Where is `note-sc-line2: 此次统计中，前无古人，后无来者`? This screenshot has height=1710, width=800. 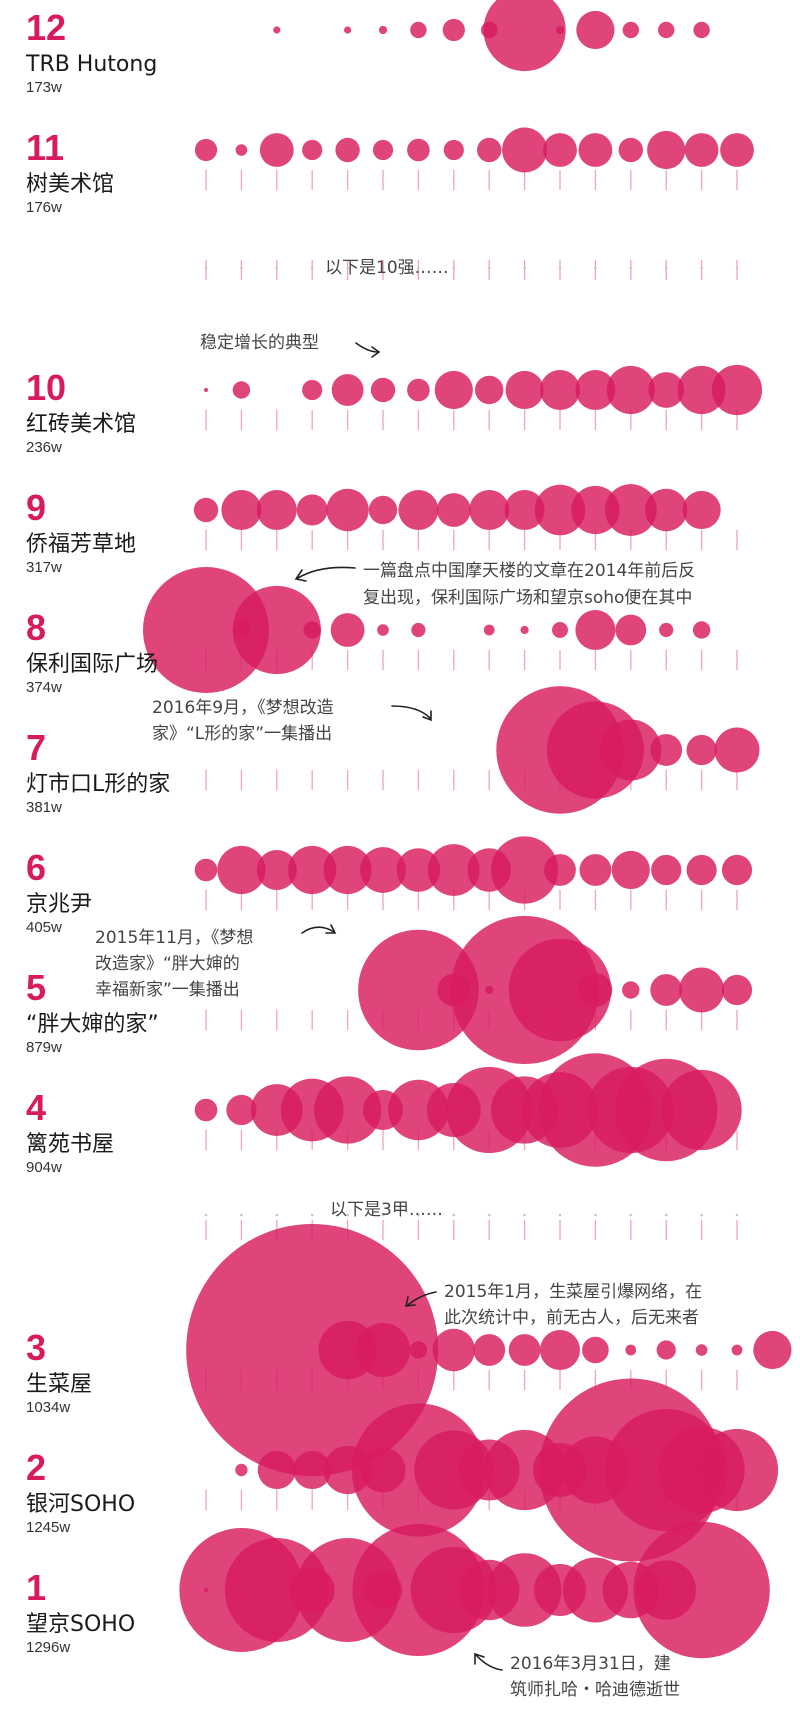
note-sc-line2: 此次统计中，前无古人，后无来者 is located at coordinates (571, 1318).